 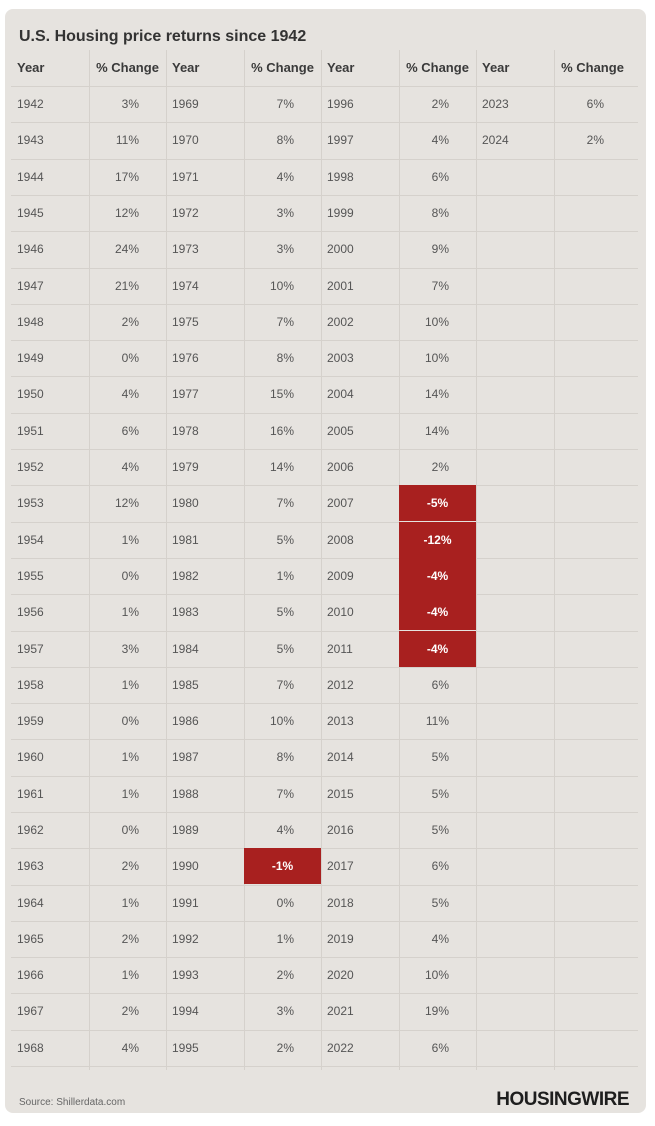 What do you see at coordinates (340, 467) in the screenshot?
I see `table-cell-year: 2006` at bounding box center [340, 467].